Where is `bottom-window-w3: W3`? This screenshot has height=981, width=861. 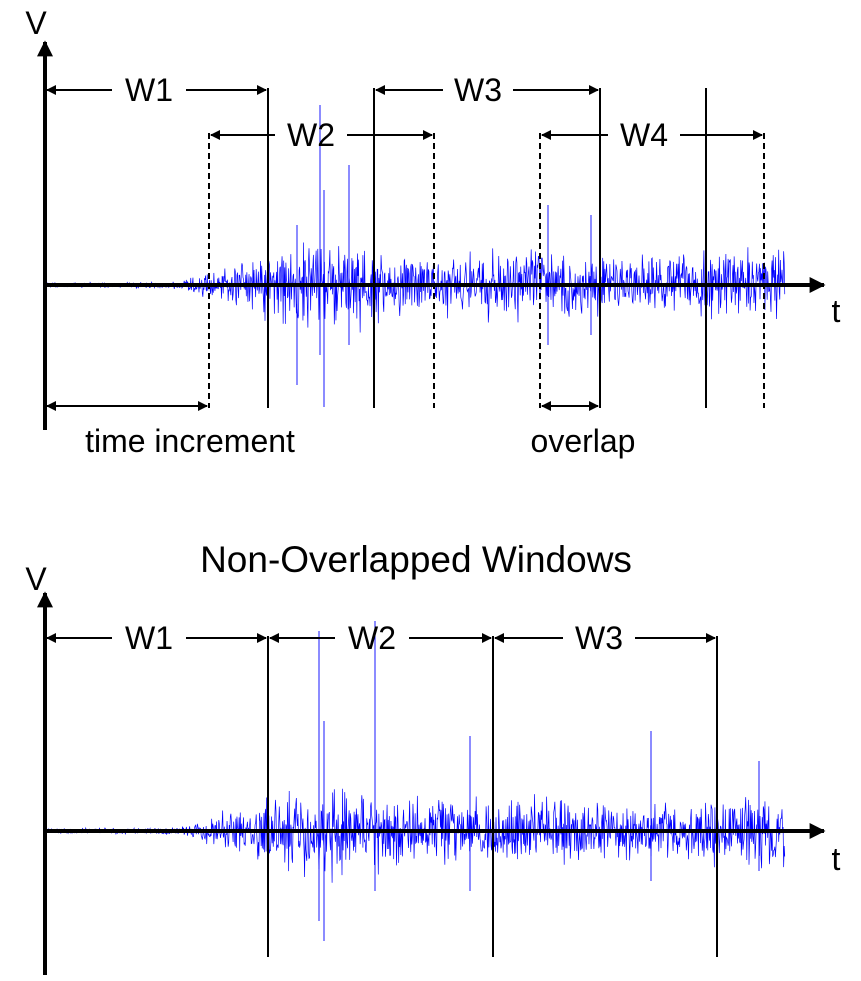
bottom-window-w3: W3 is located at coordinates (605, 638).